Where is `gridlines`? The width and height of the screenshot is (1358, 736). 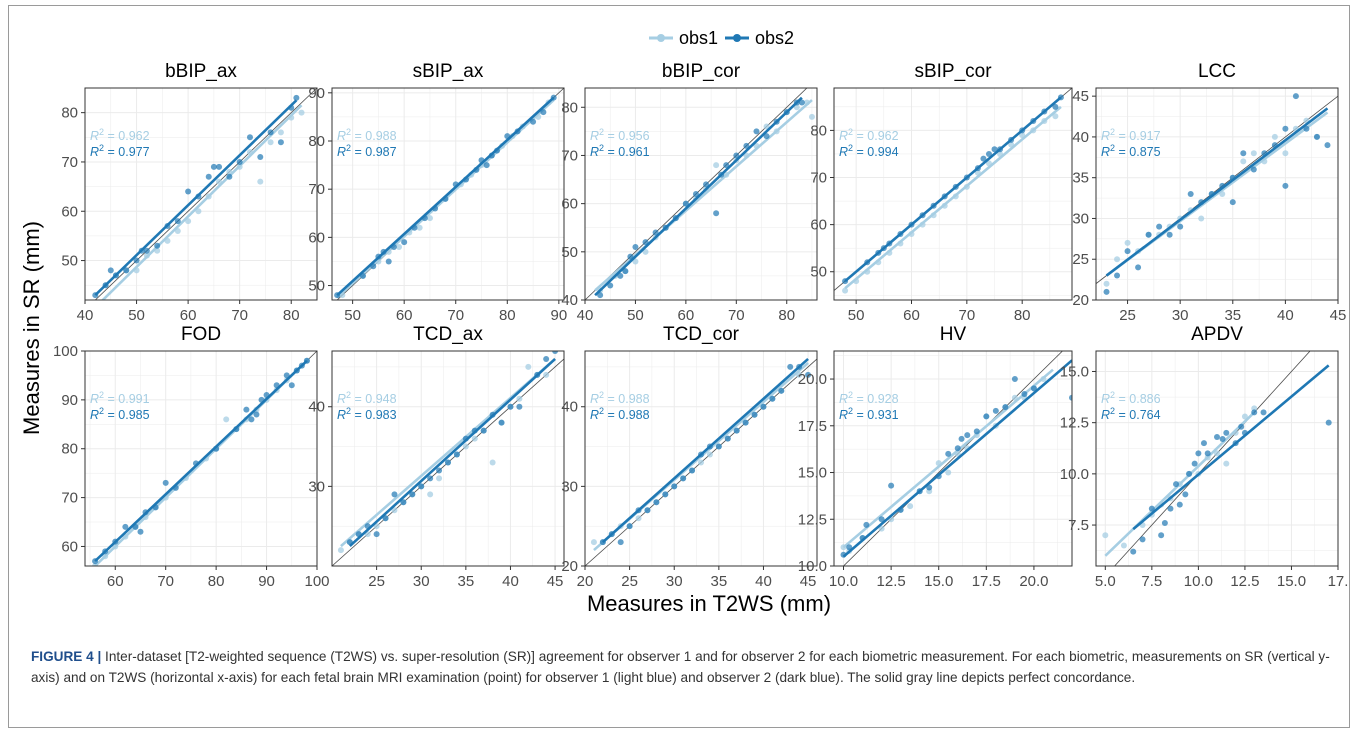 gridlines is located at coordinates (1217, 194).